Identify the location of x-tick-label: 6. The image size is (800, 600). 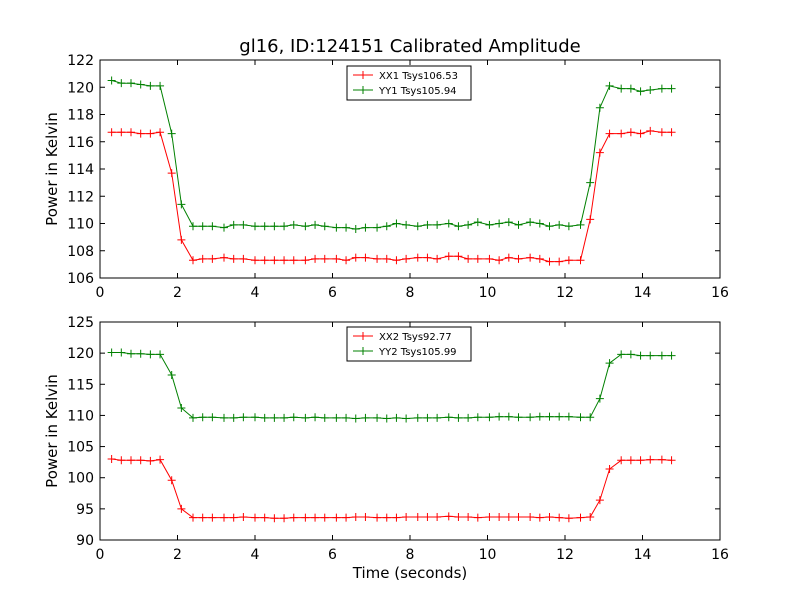
(332, 293).